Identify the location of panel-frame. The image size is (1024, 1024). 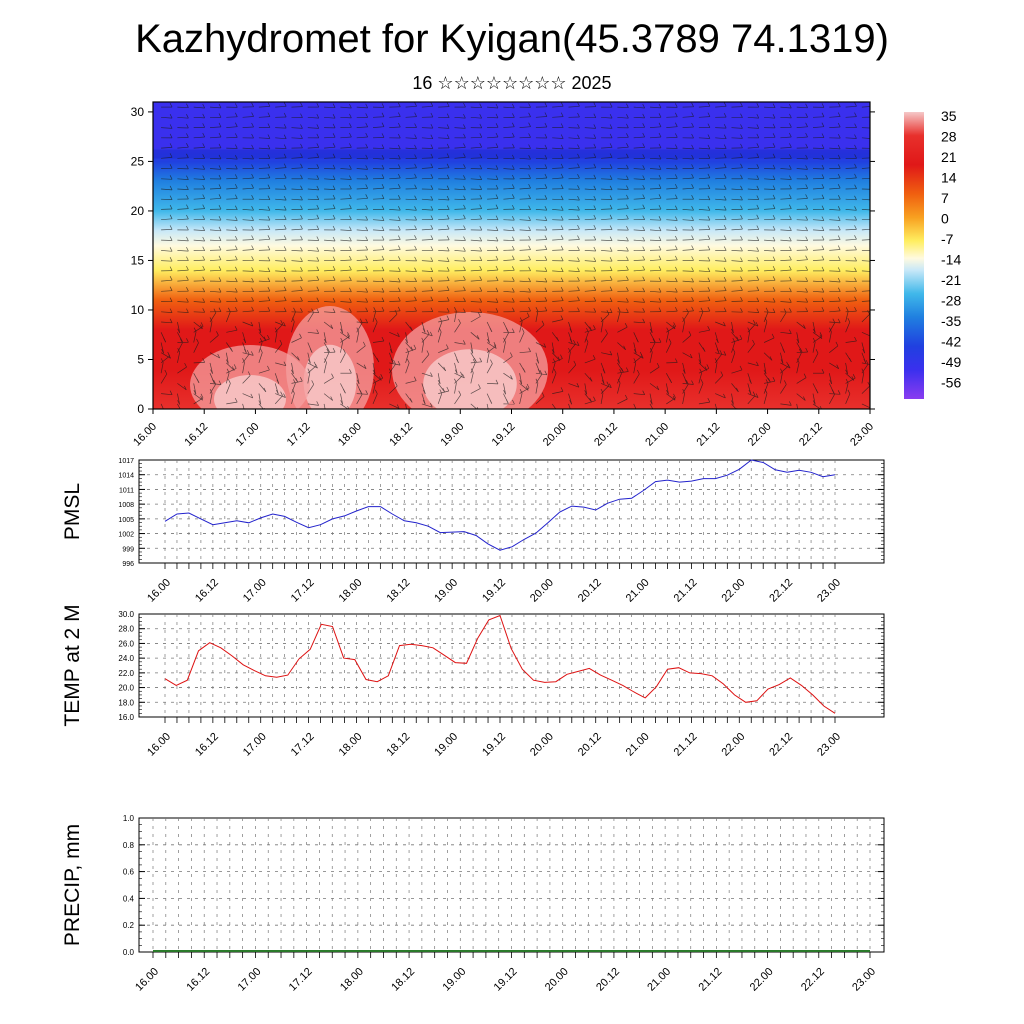
(511, 665).